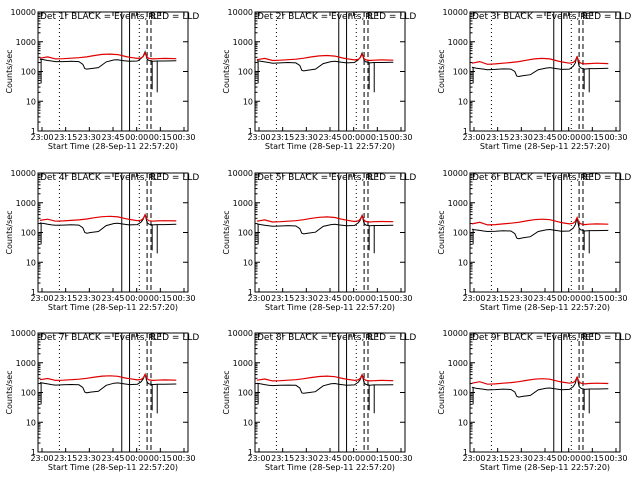  I want to click on panel-title: Det 5r BLACK = Events, RED = LLD, so click(336, 178).